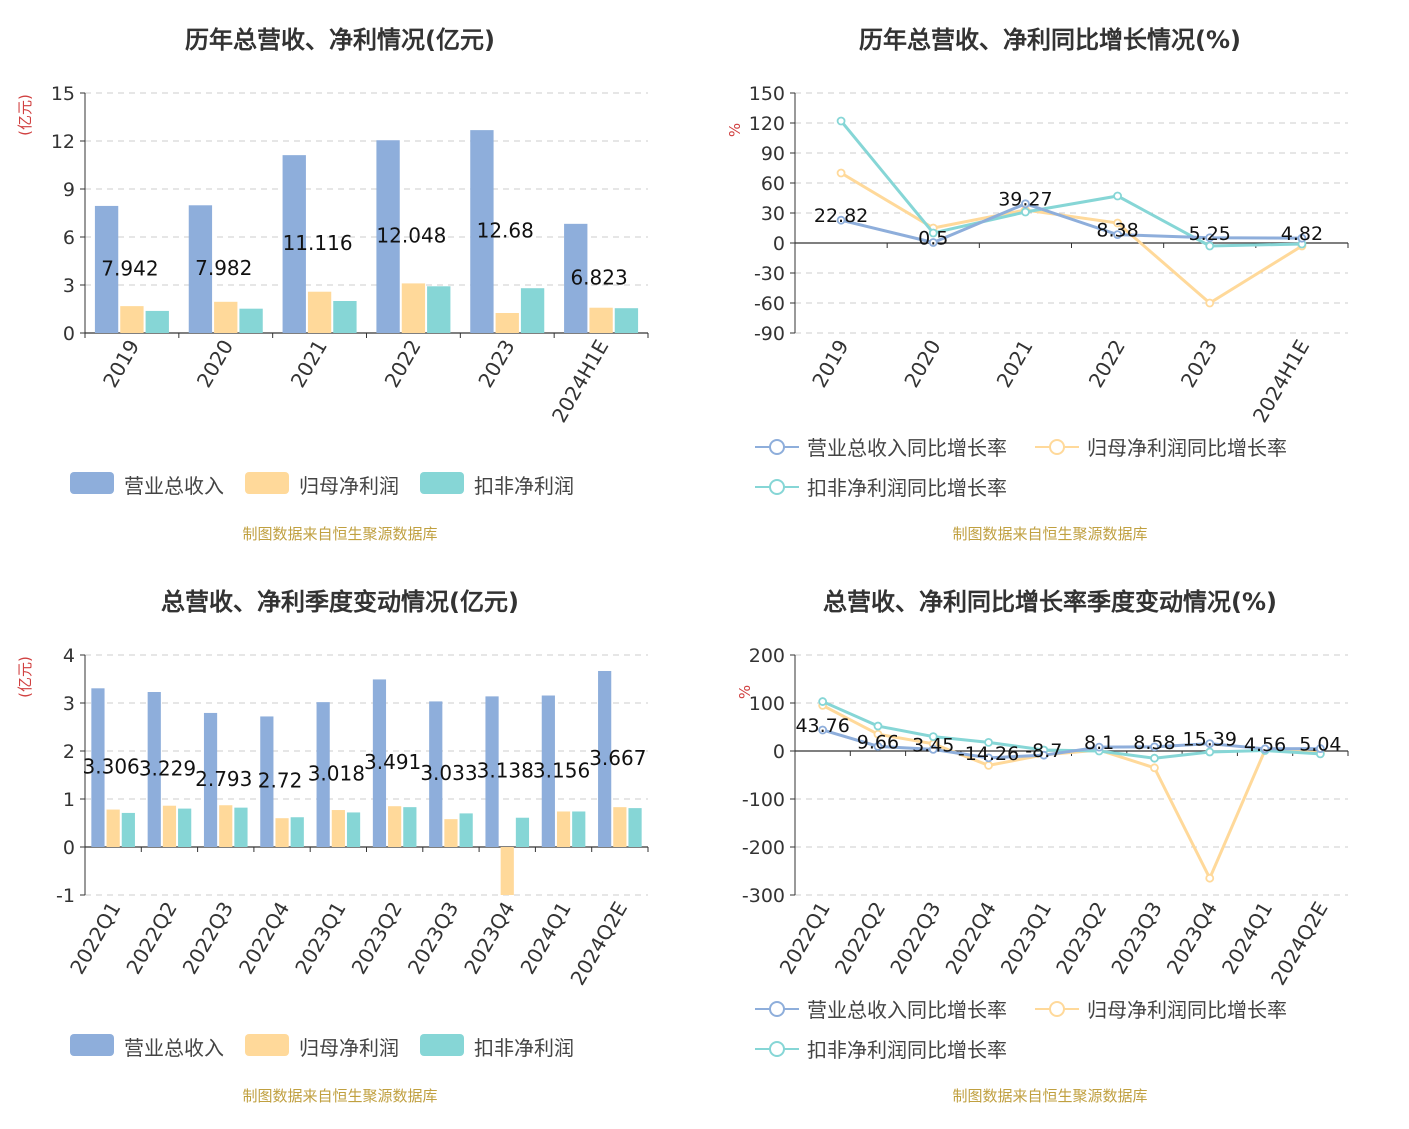 The width and height of the screenshot is (1409, 1129). I want to click on data-label: 5.25, so click(1210, 234).